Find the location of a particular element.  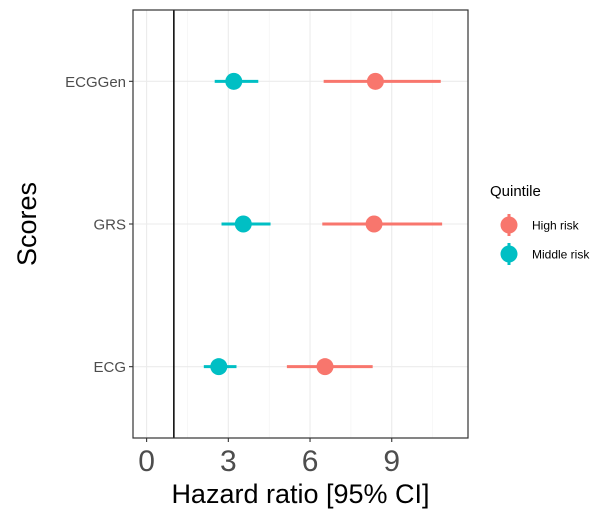

x-tick-label: 0 is located at coordinates (146, 461).